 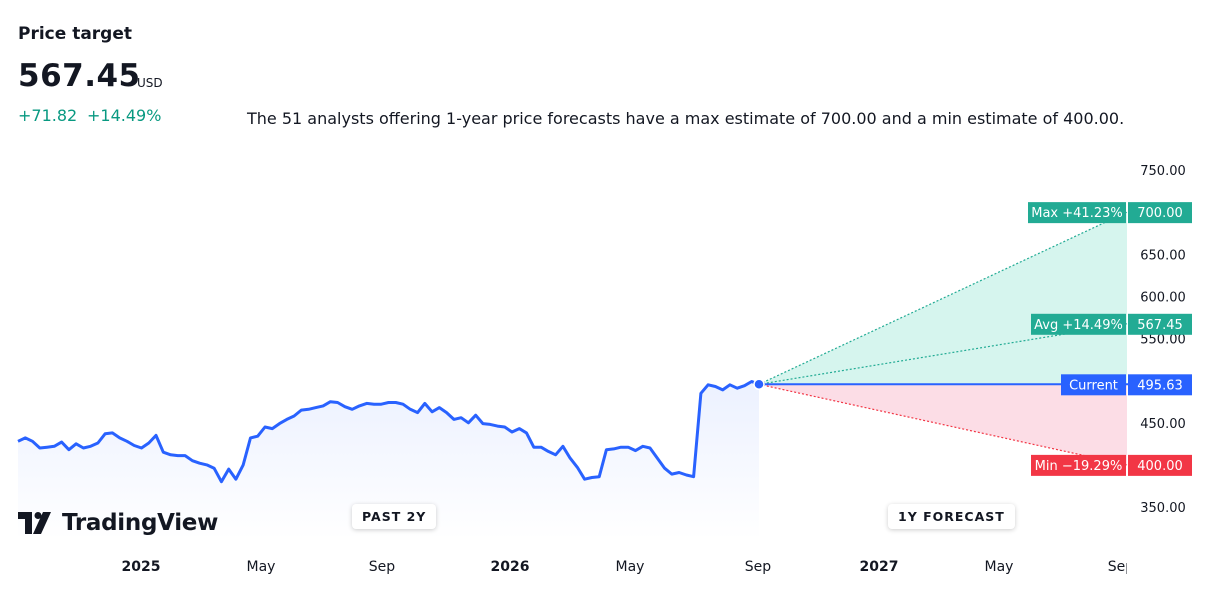 I want to click on y-axis-tick: 600.00, so click(x=1163, y=297).